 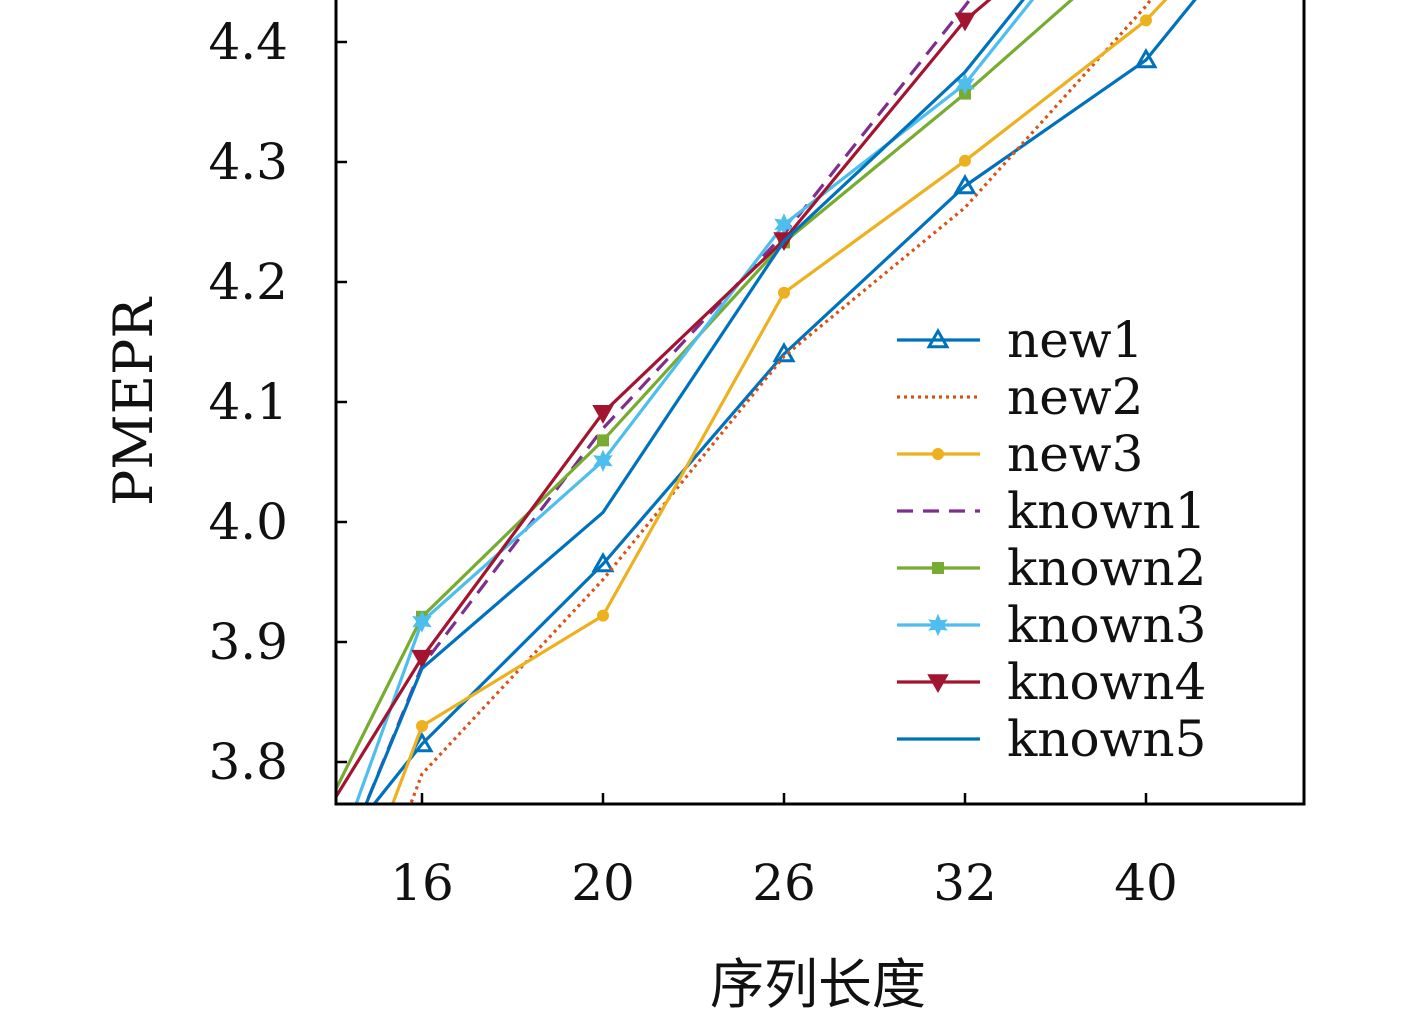 I want to click on x-tick-label: 40, so click(x=1146, y=883).